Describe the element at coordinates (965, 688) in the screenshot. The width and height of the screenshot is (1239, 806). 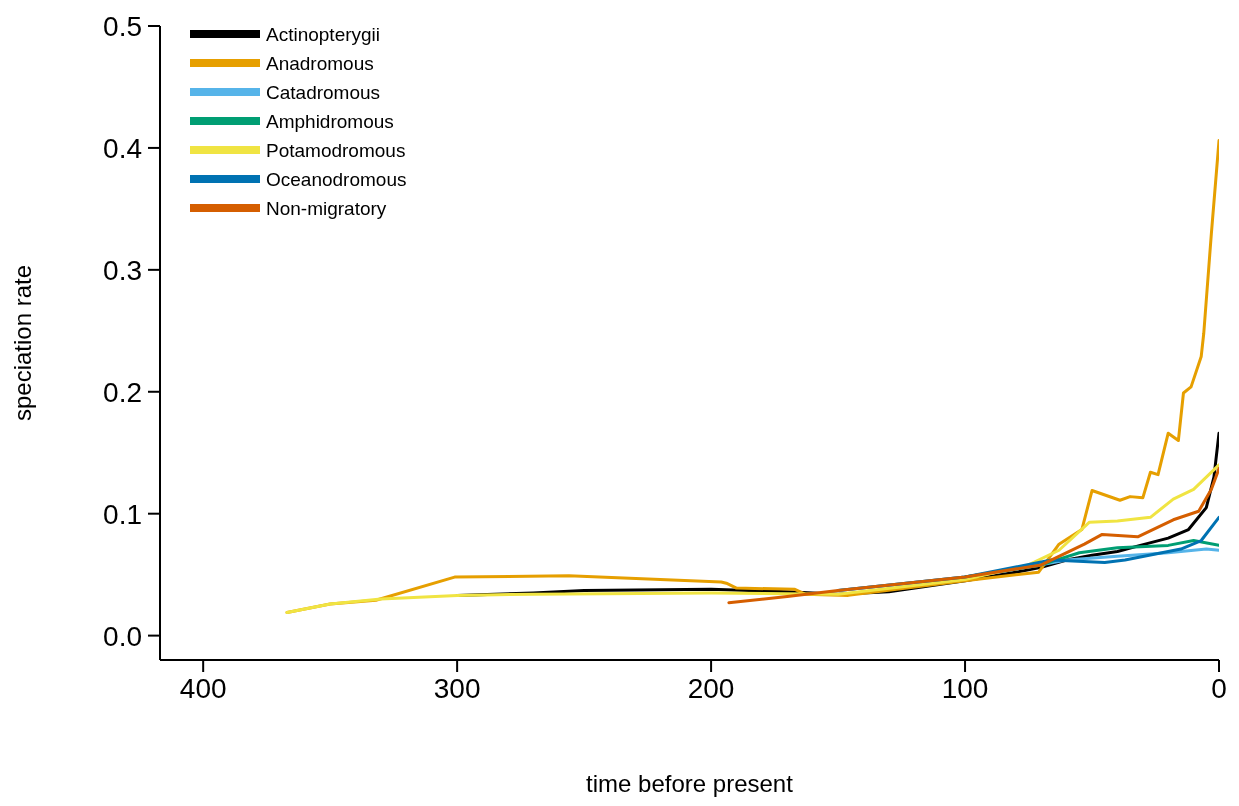
I see `x-tick-label: 100` at that location.